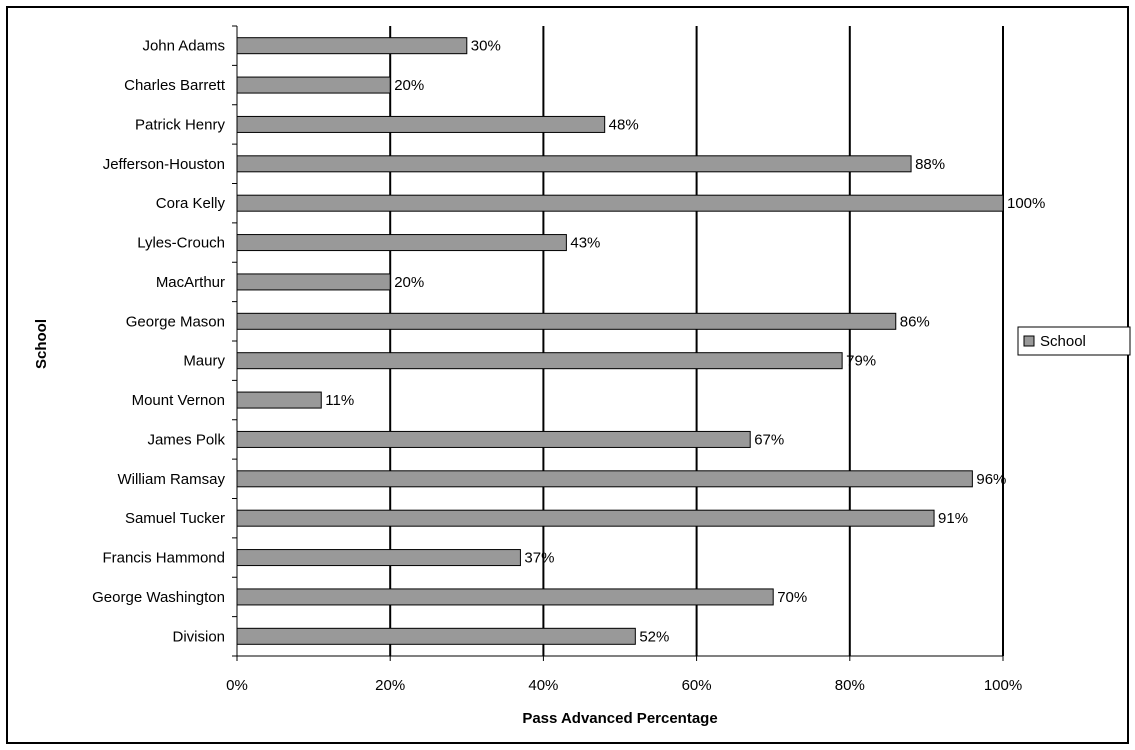  What do you see at coordinates (171, 479) in the screenshot?
I see `category-label: William Ramsay` at bounding box center [171, 479].